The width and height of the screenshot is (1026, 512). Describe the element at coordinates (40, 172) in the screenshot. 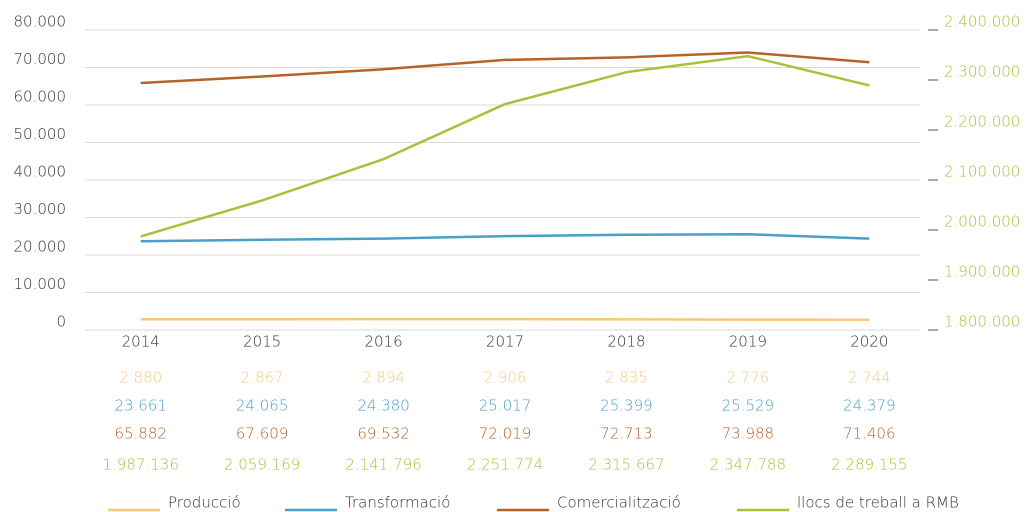

I see `y-tick-label: 40.000` at that location.